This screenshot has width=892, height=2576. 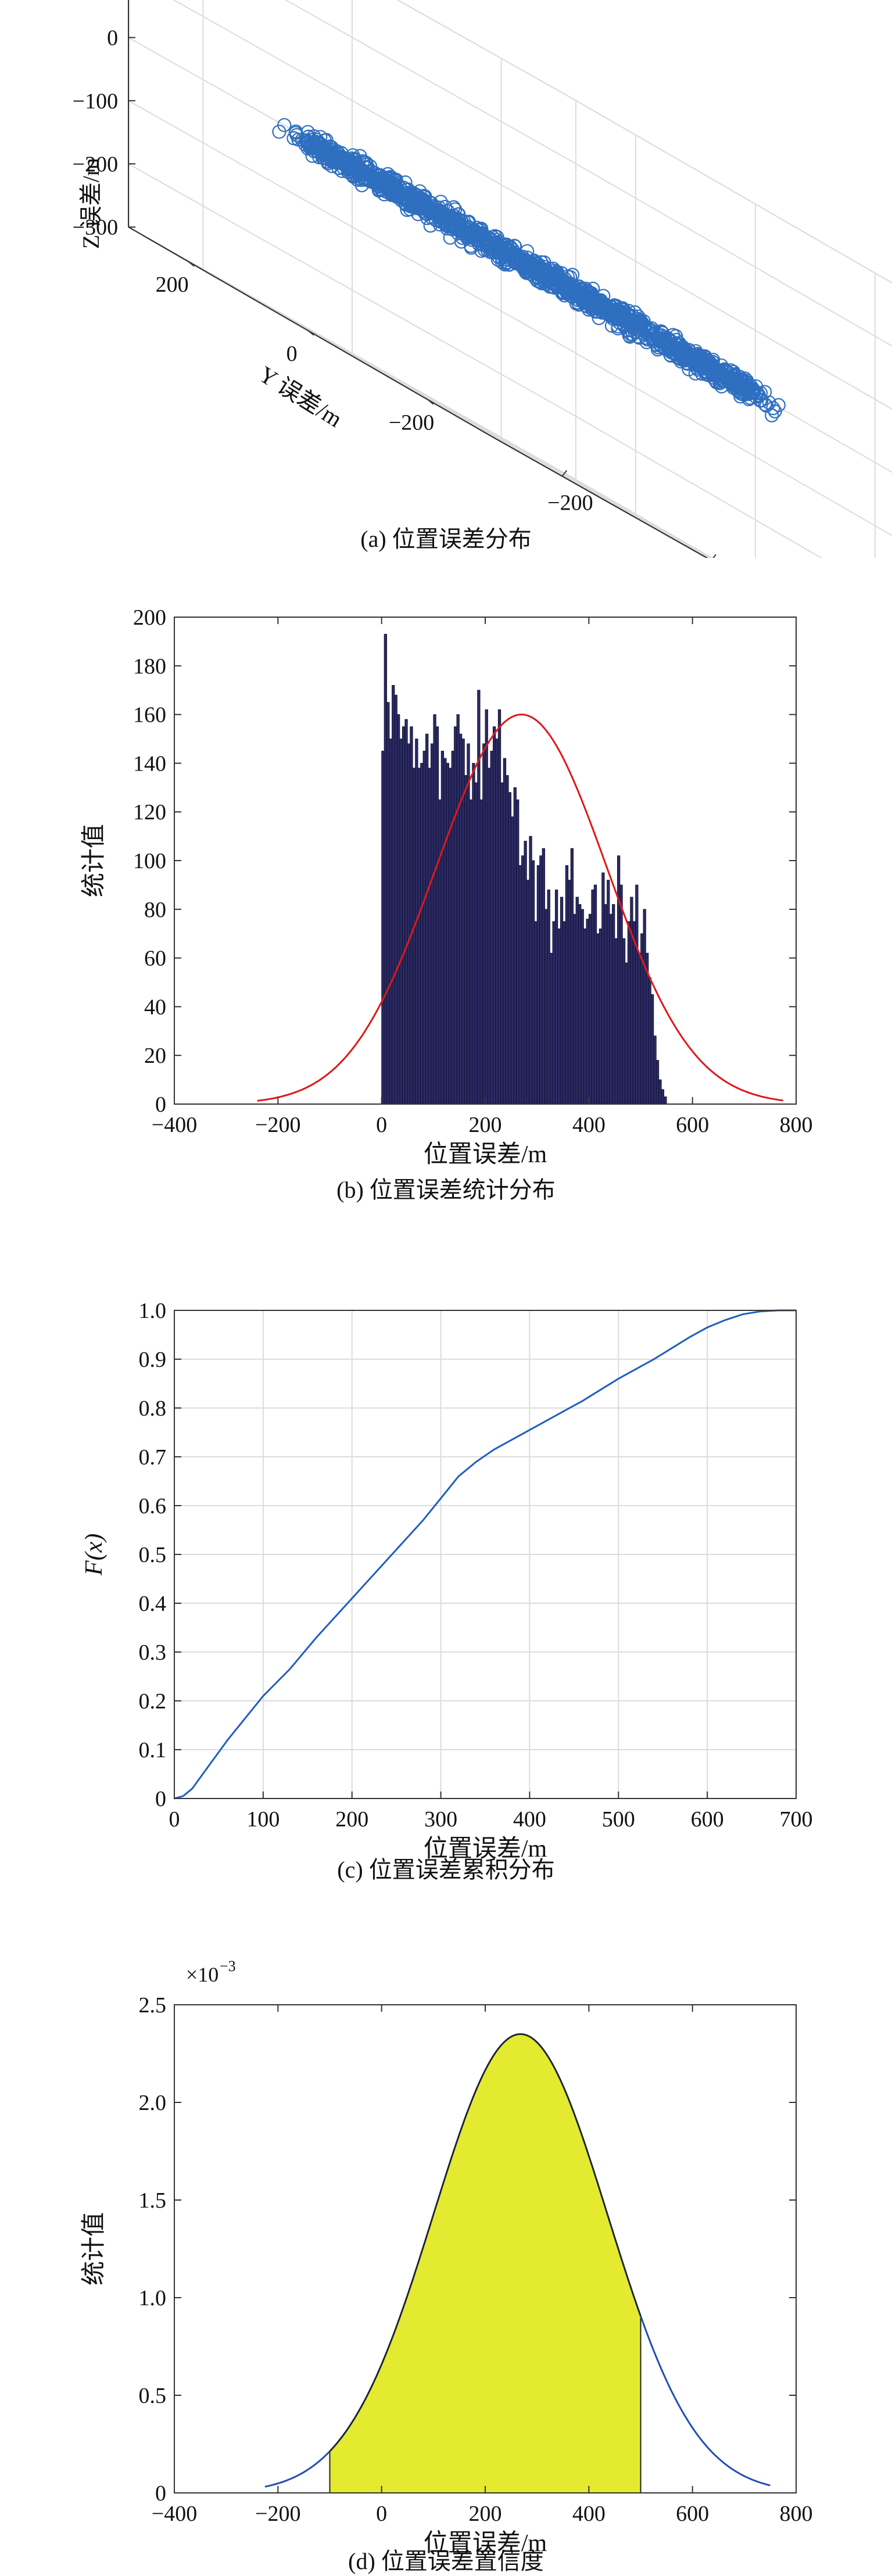 What do you see at coordinates (192, 264) in the screenshot?
I see `y-tick` at bounding box center [192, 264].